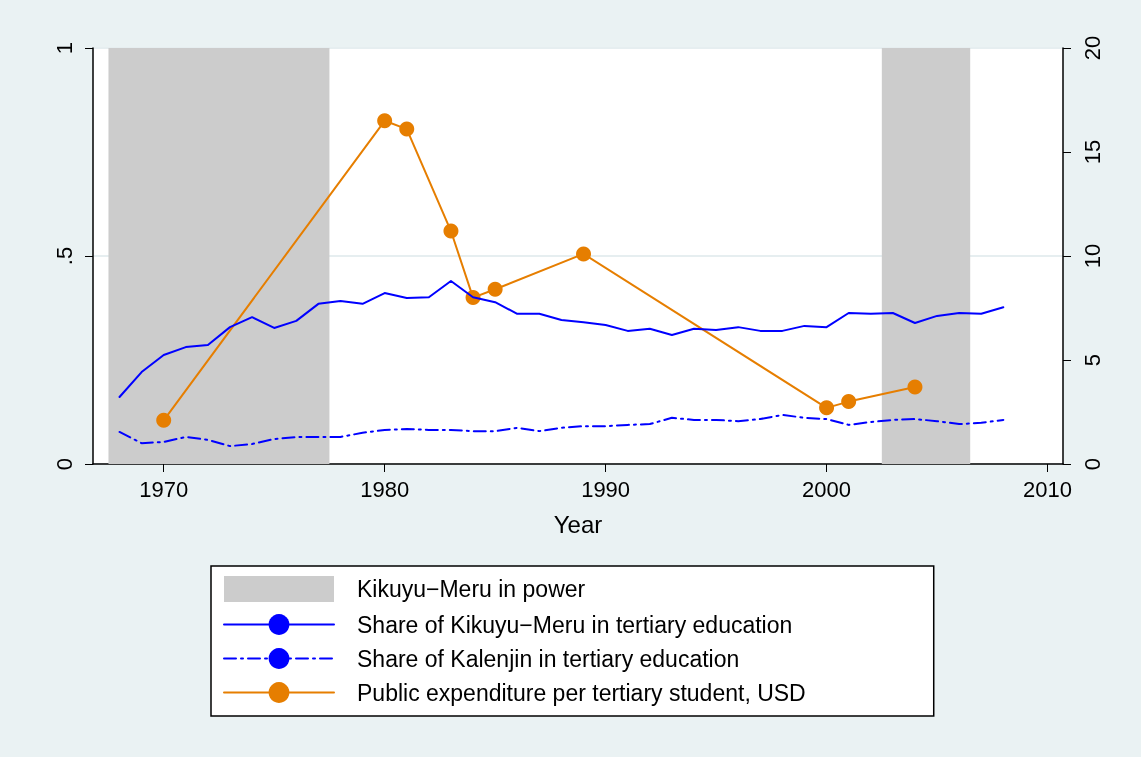  What do you see at coordinates (1092, 48) in the screenshot?
I see `y2-tick-label: 20` at bounding box center [1092, 48].